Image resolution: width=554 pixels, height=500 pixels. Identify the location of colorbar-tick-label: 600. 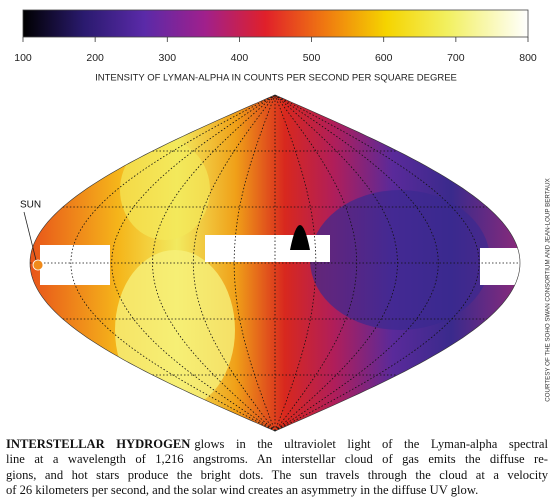
(384, 58).